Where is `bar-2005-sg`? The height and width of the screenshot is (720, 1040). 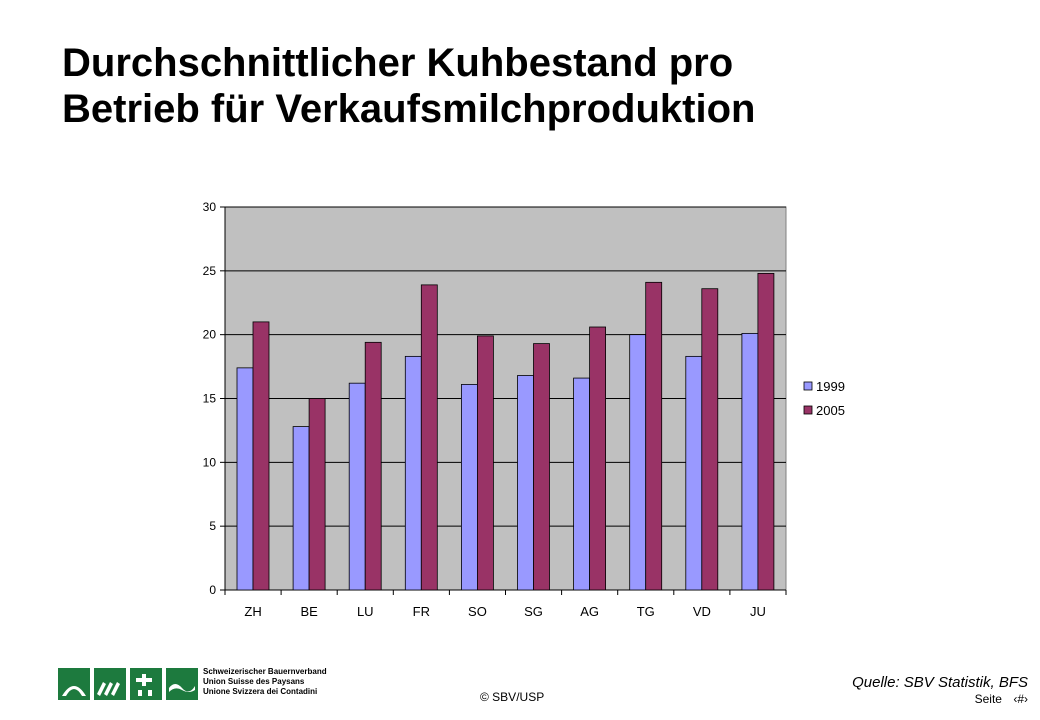
bar-2005-sg is located at coordinates (541, 467).